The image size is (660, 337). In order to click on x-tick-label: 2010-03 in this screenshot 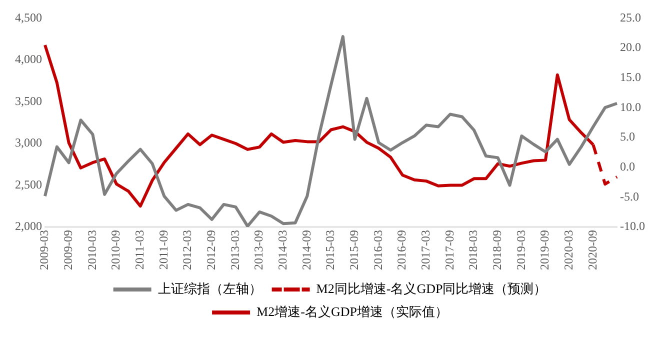, I will do `click(91, 250)`.